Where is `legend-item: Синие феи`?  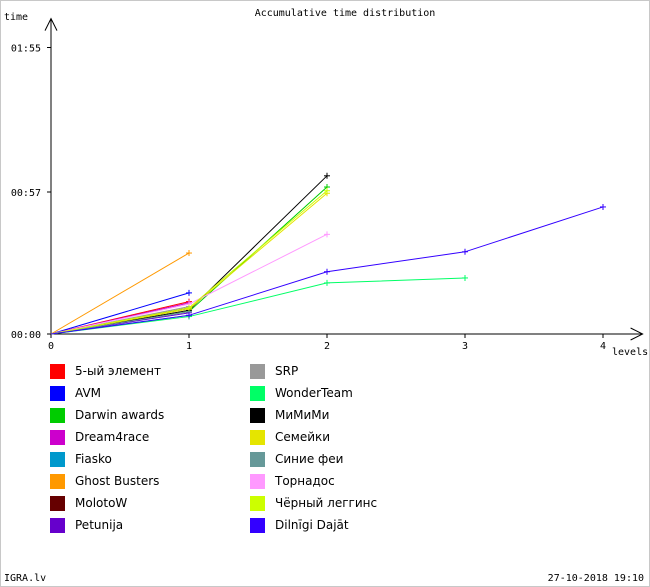 legend-item: Синие феи is located at coordinates (296, 459).